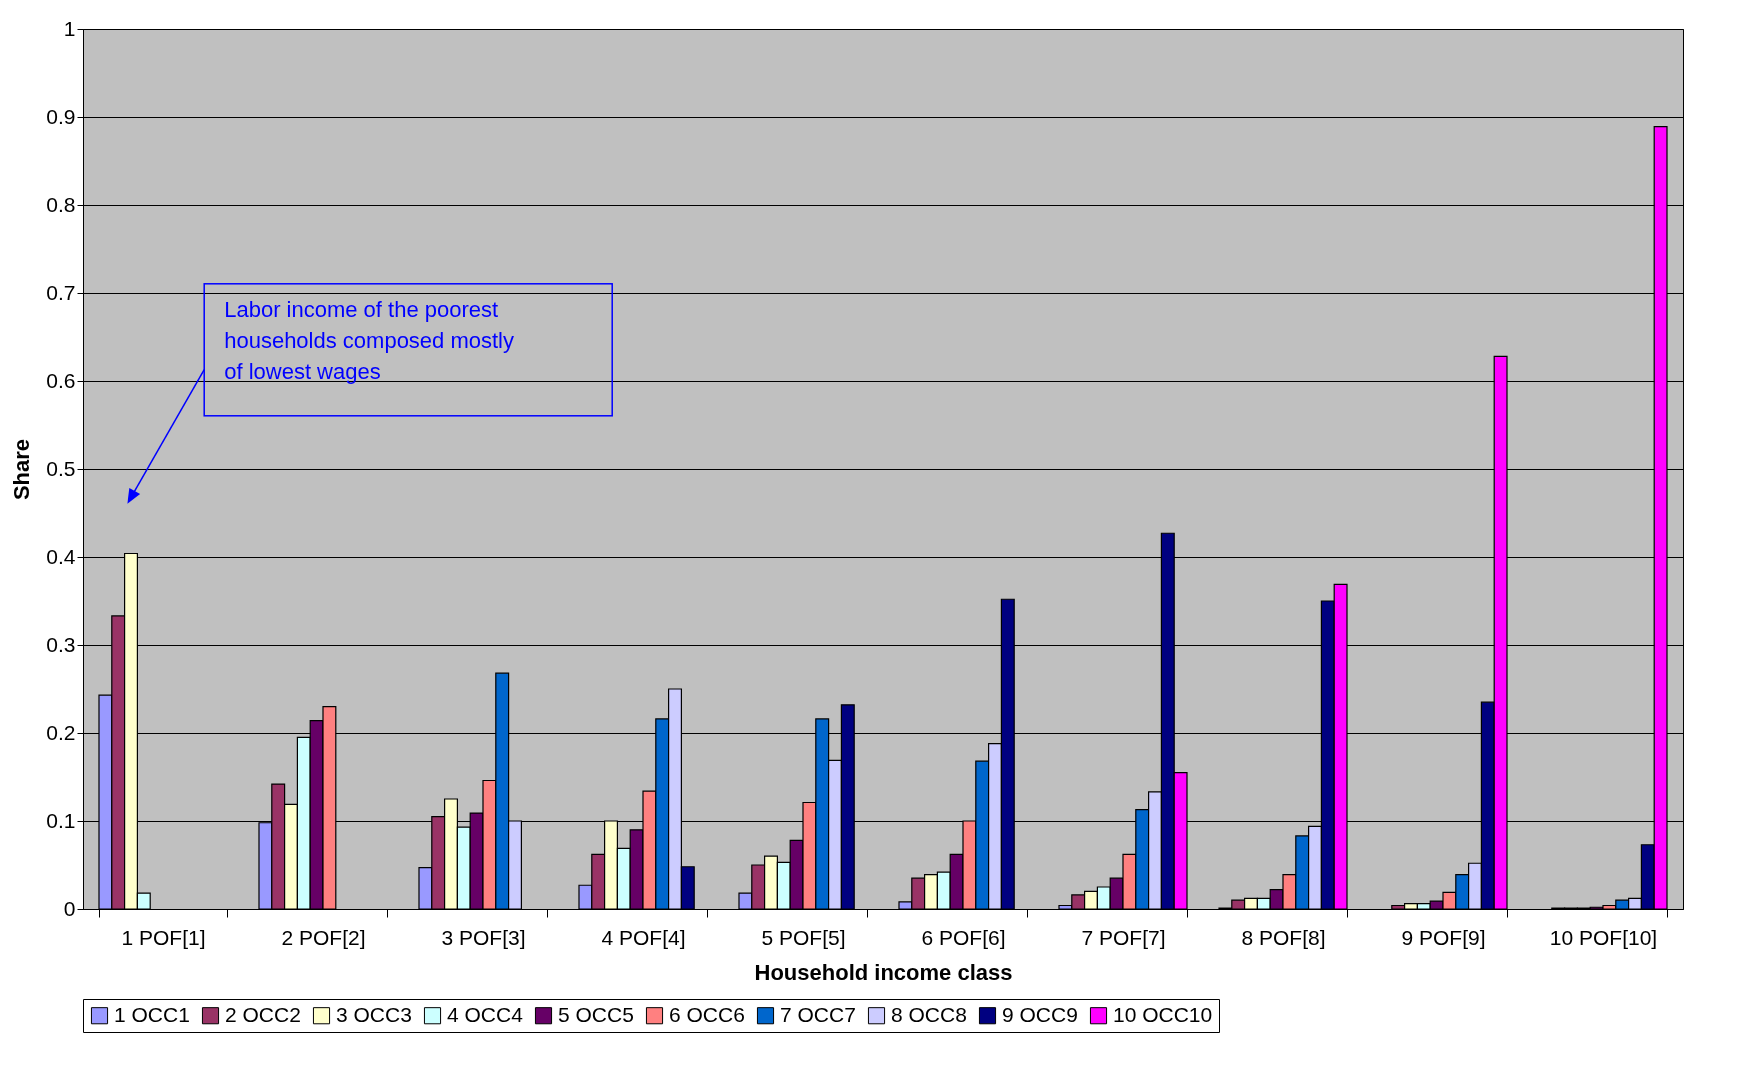 The width and height of the screenshot is (1743, 1089). Describe the element at coordinates (22, 469) in the screenshot. I see `y-axis-title: Share` at that location.